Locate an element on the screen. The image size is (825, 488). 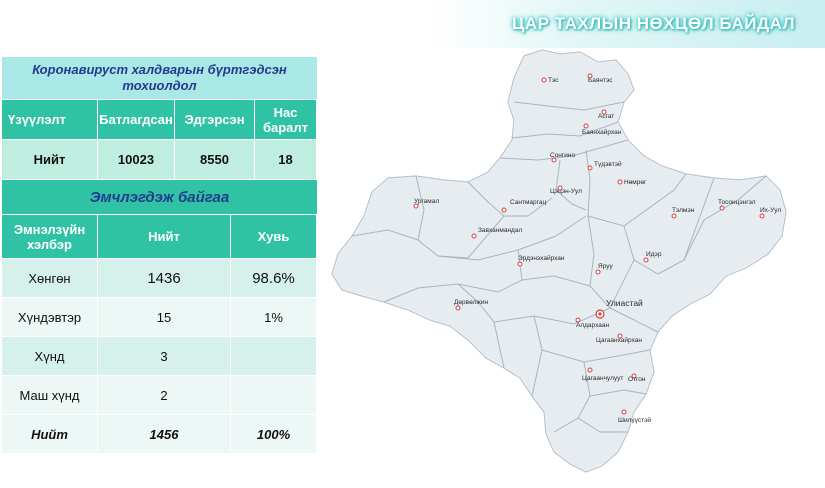
header-percent: Хувь is located at coordinates (274, 237).